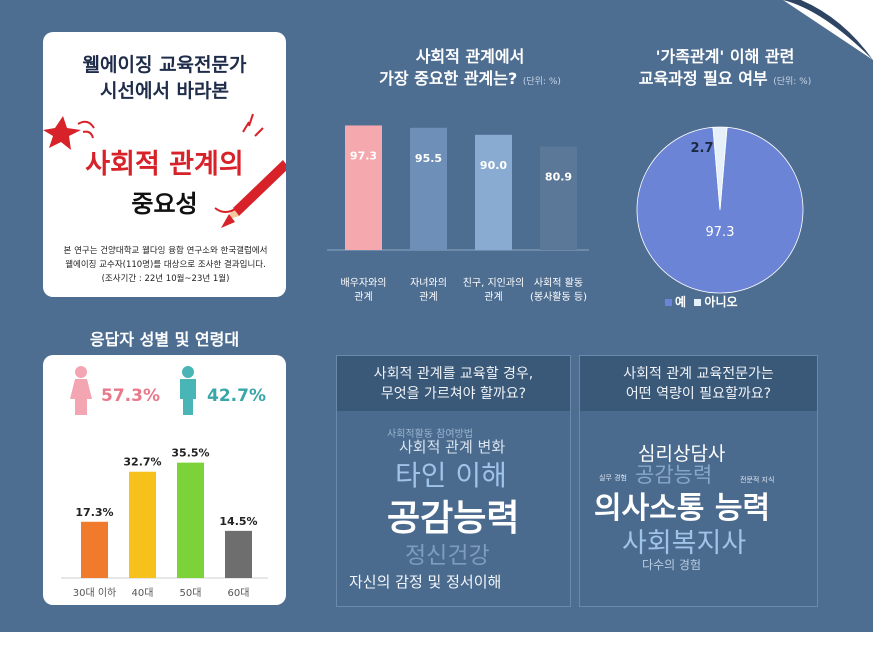 The image size is (873, 645). What do you see at coordinates (541, 82) in the screenshot?
I see `relationship-unit: (단위: %)` at bounding box center [541, 82].